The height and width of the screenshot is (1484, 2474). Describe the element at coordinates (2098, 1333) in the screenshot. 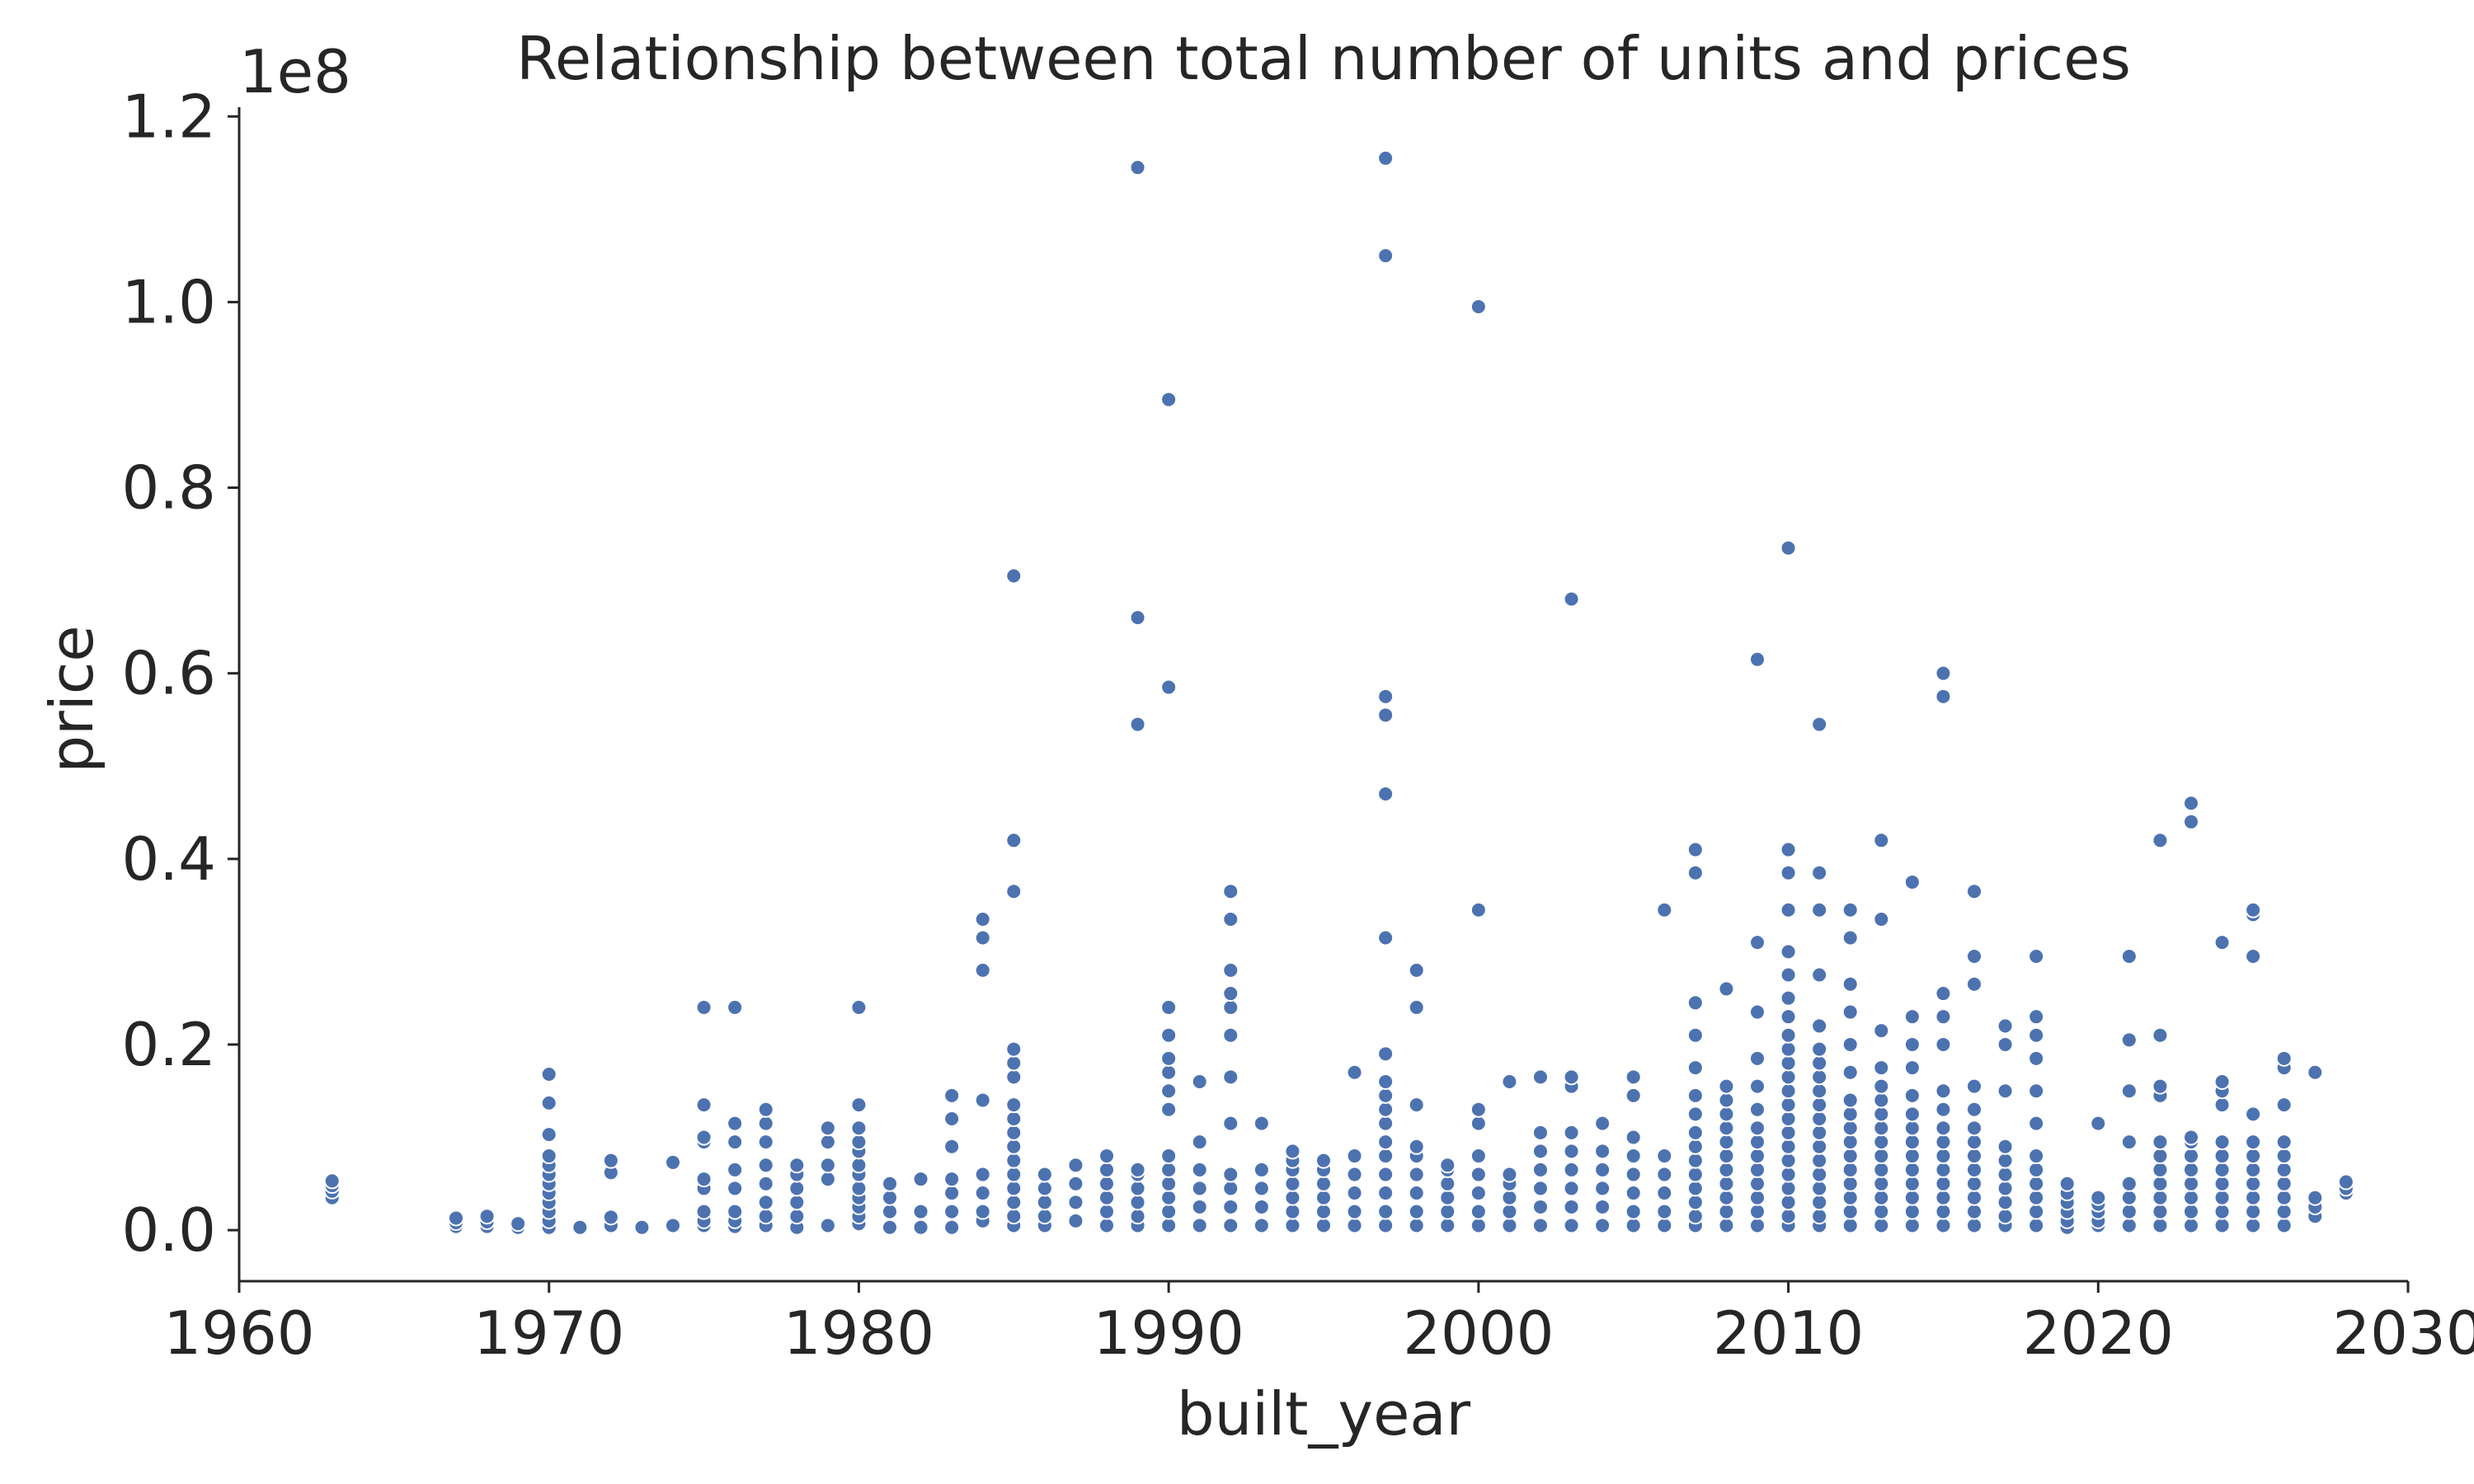

I see `x-tick-label: 2020` at that location.